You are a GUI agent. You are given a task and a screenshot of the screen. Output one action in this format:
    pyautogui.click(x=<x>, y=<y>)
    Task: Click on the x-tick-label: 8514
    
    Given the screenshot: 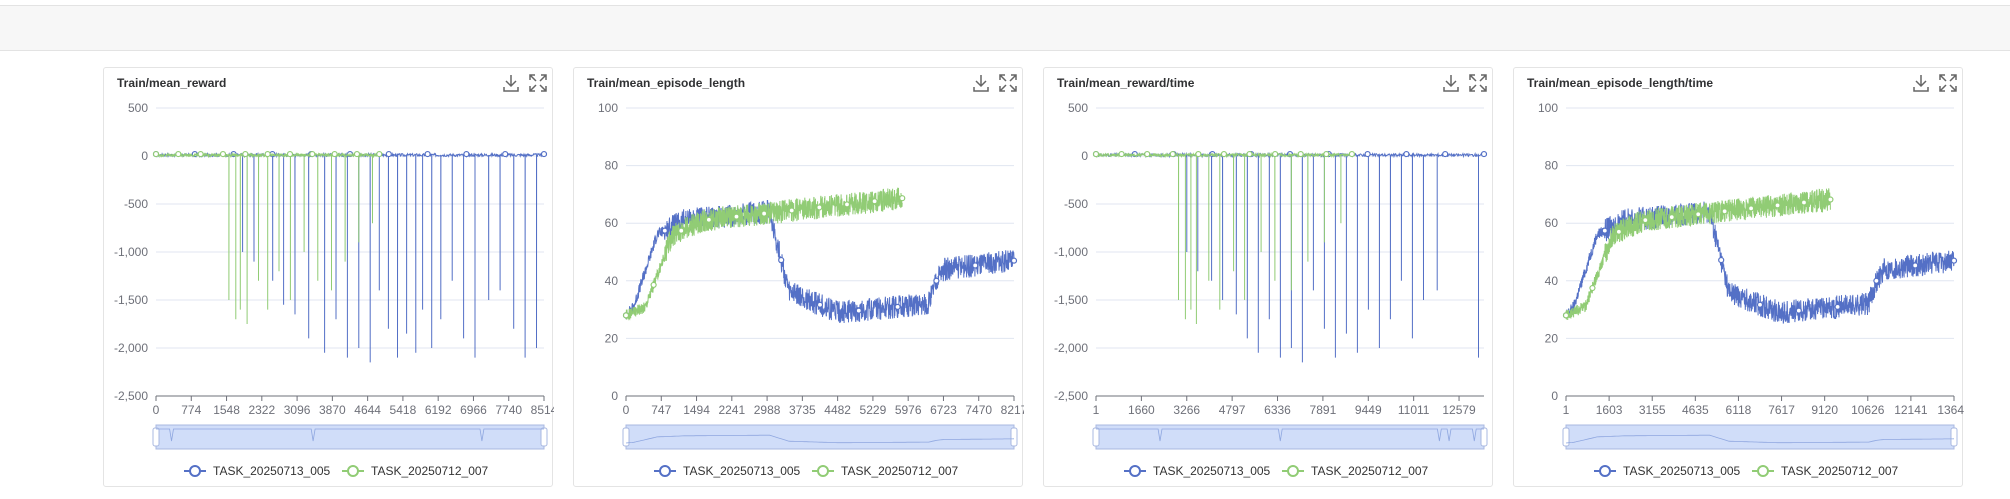 What is the action you would take?
    pyautogui.click(x=542, y=410)
    